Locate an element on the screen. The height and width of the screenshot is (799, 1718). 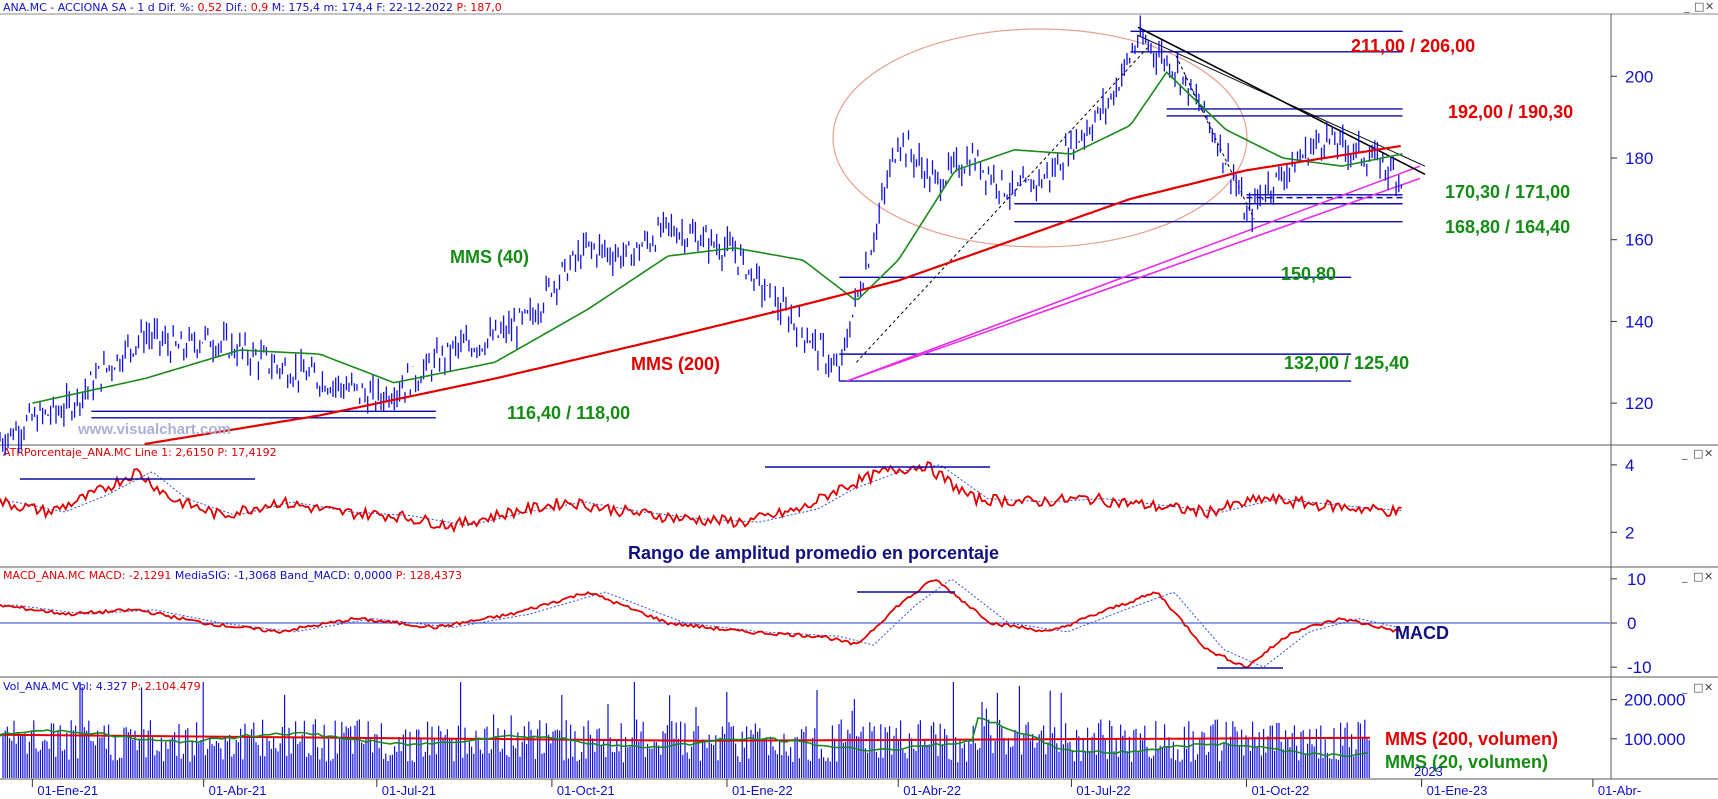
header-segment: MACD_ANA.MC MACD: is located at coordinates (66, 575).